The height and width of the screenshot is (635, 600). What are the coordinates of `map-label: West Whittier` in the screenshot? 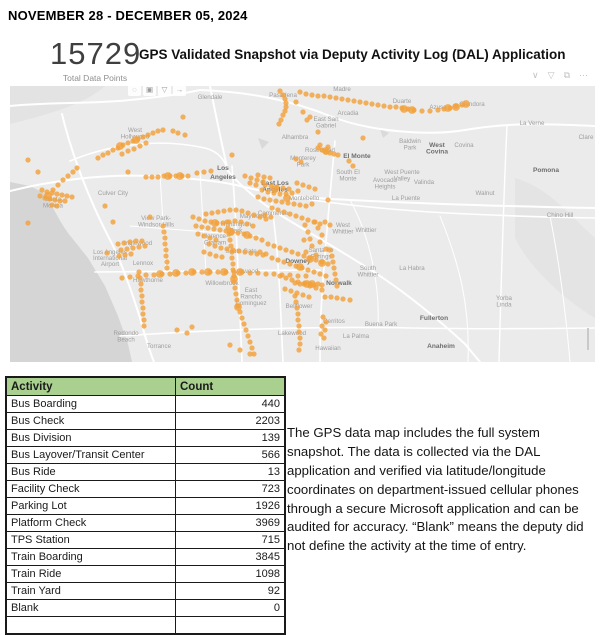 It's located at (343, 229).